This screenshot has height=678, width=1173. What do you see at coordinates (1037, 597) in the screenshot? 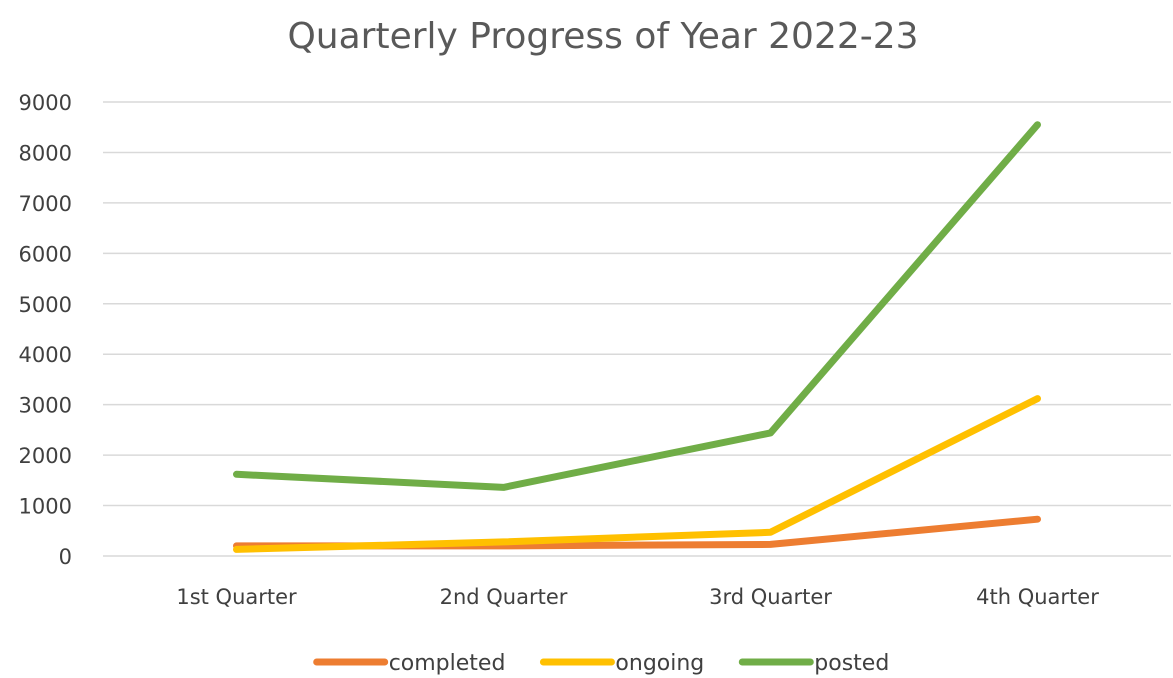
I see `x-tick-label: 4th Quarter` at bounding box center [1037, 597].